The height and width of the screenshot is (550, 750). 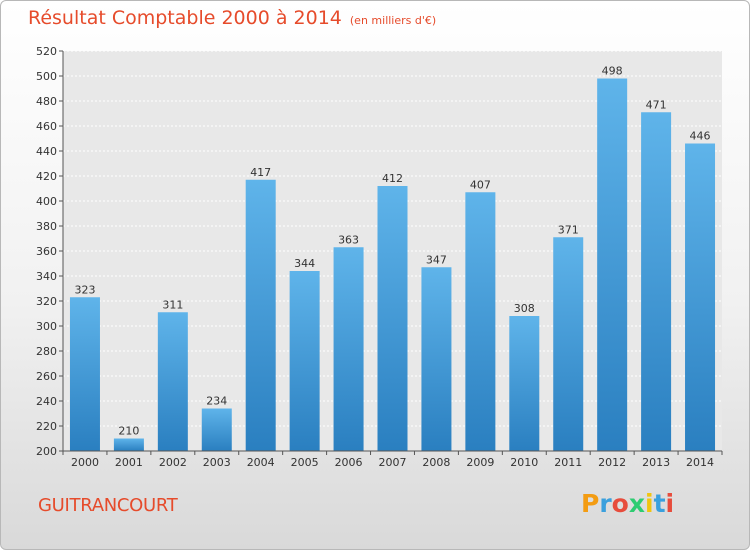 What do you see at coordinates (84, 289) in the screenshot?
I see `data-label: 323` at bounding box center [84, 289].